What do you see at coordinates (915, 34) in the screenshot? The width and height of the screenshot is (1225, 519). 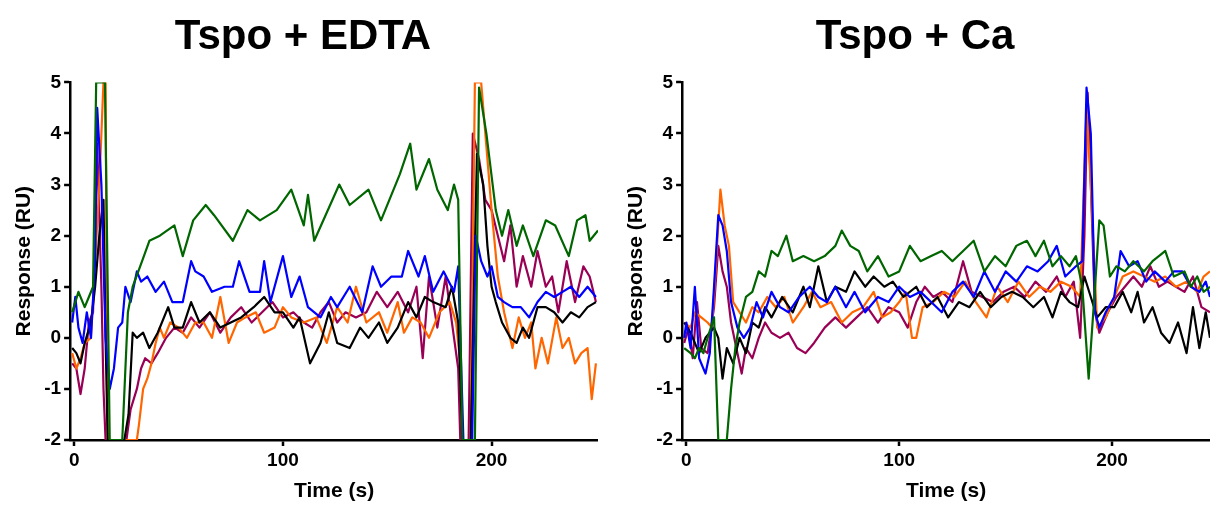 I see `chart-title: Tspo + Ca` at bounding box center [915, 34].